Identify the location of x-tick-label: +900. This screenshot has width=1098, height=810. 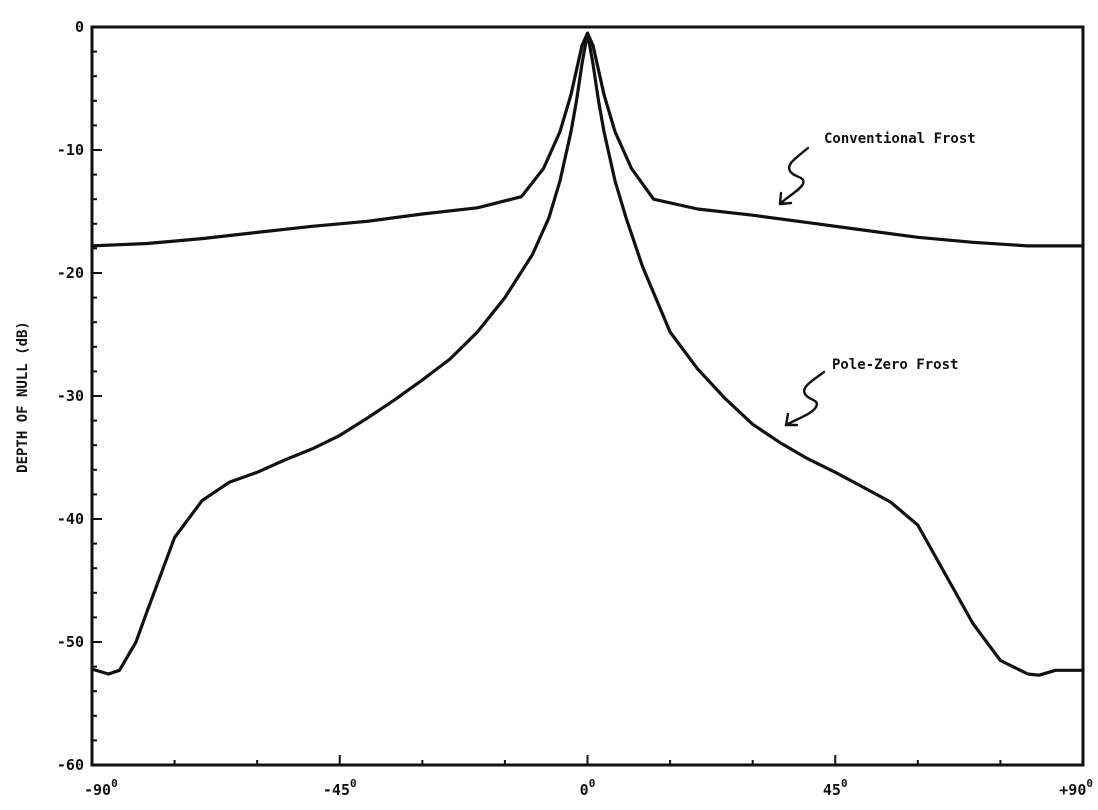
(1076, 788).